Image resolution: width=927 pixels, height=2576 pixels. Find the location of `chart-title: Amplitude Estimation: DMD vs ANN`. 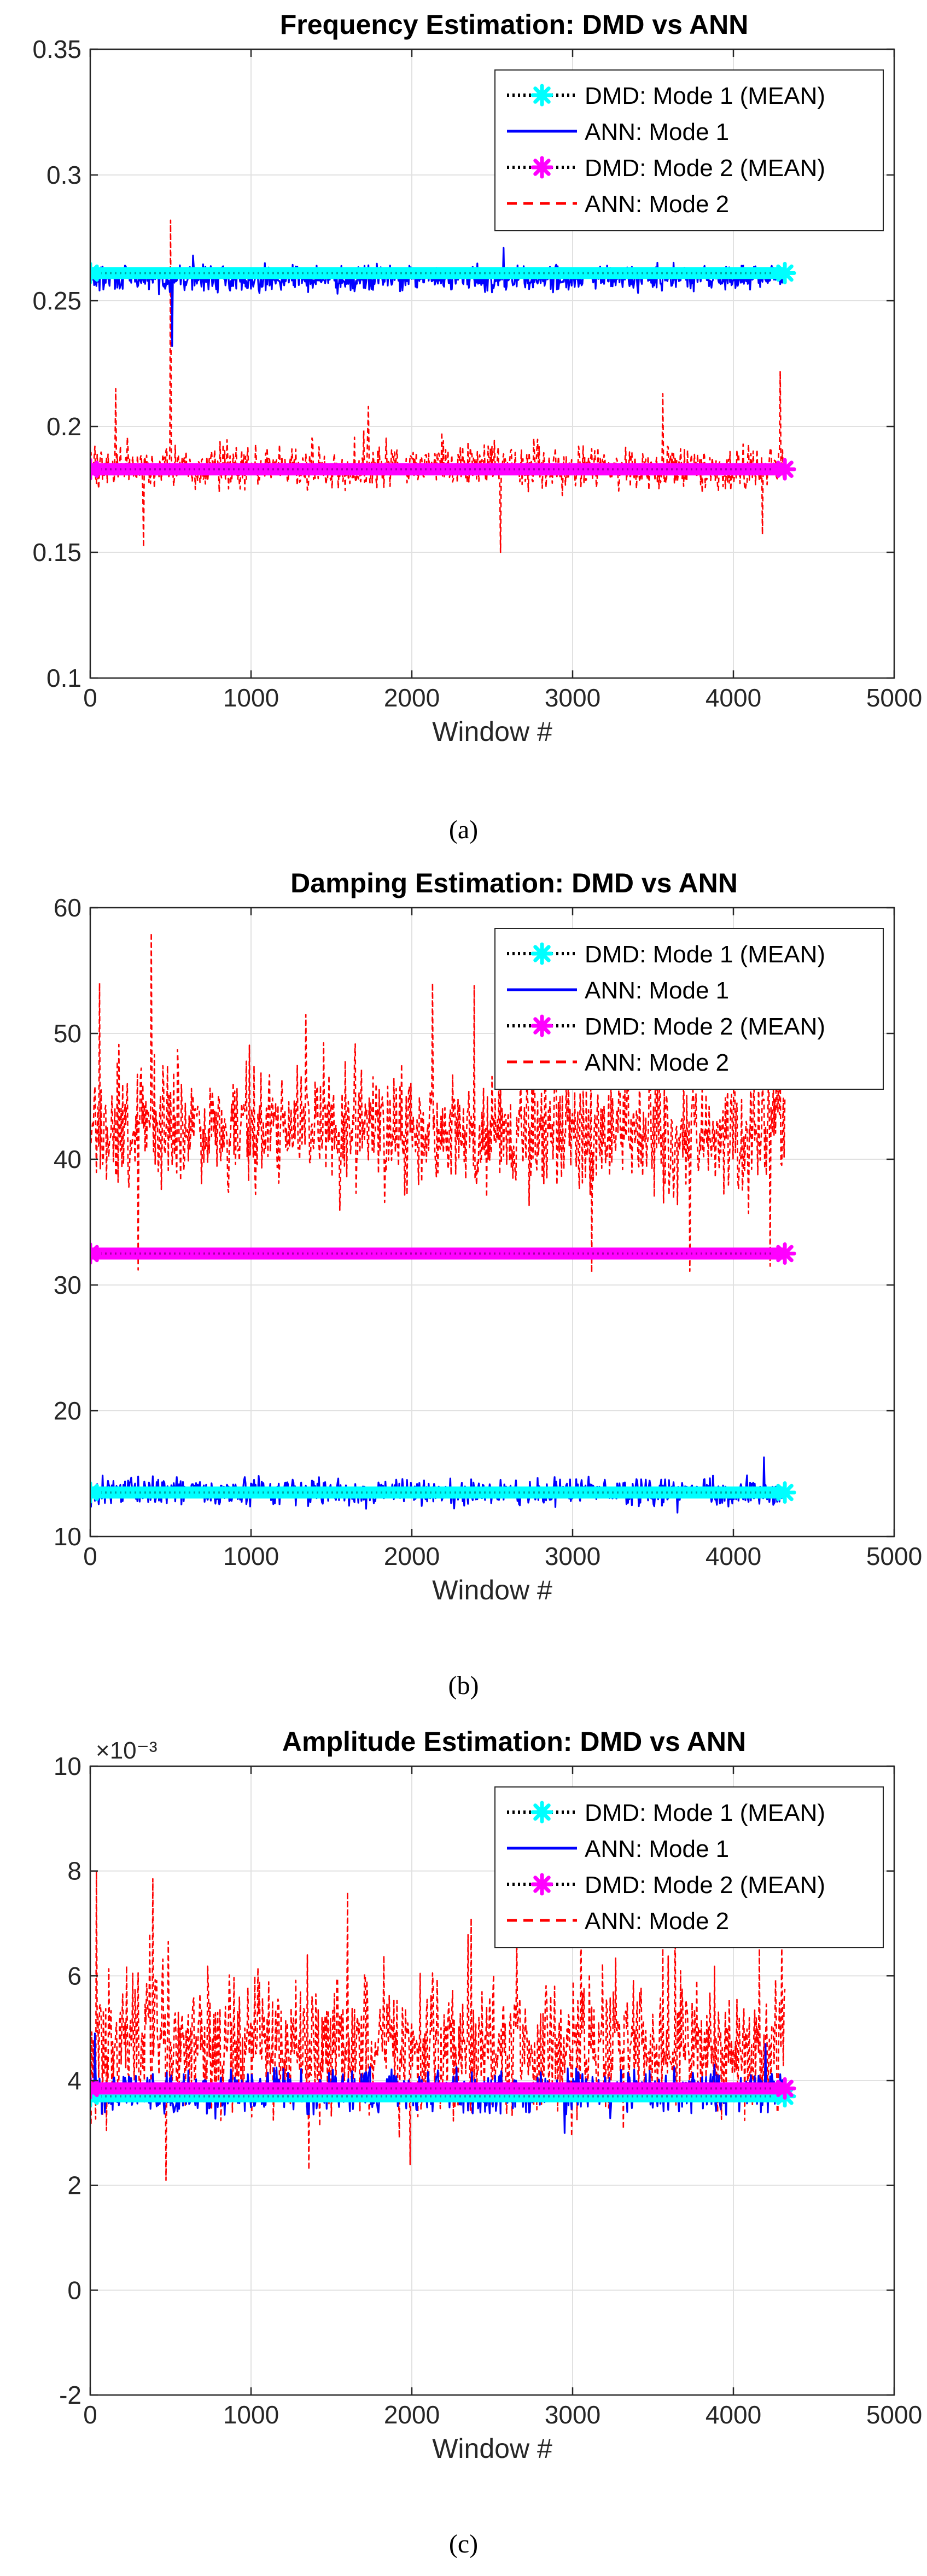

chart-title: Amplitude Estimation: DMD vs ANN is located at coordinates (514, 1741).